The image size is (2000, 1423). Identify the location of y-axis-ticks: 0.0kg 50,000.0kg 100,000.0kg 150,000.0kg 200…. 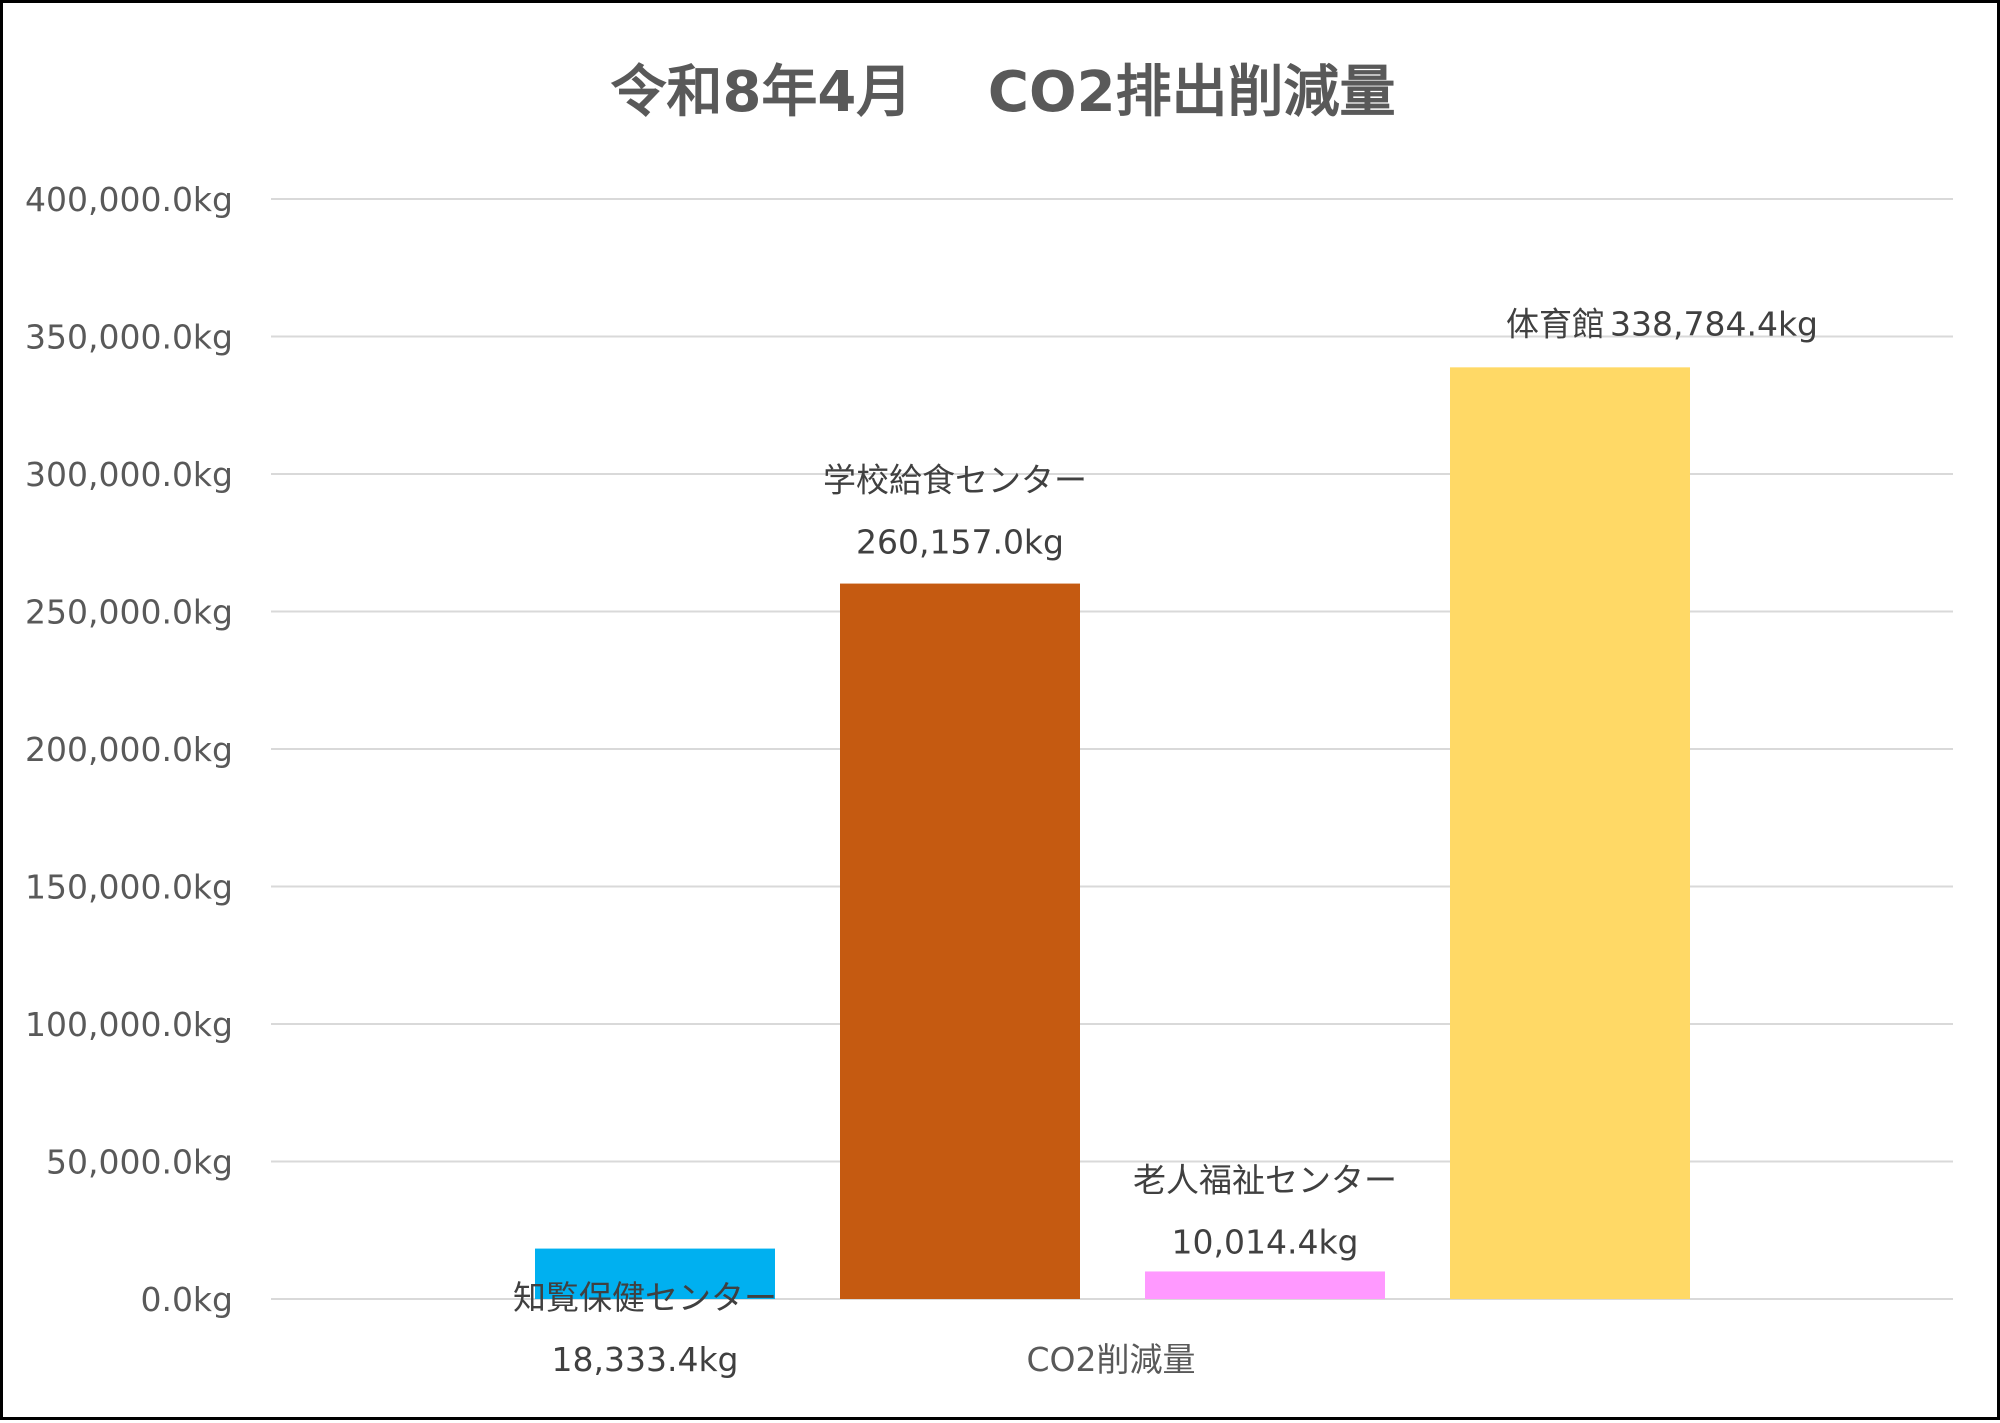
(129, 749).